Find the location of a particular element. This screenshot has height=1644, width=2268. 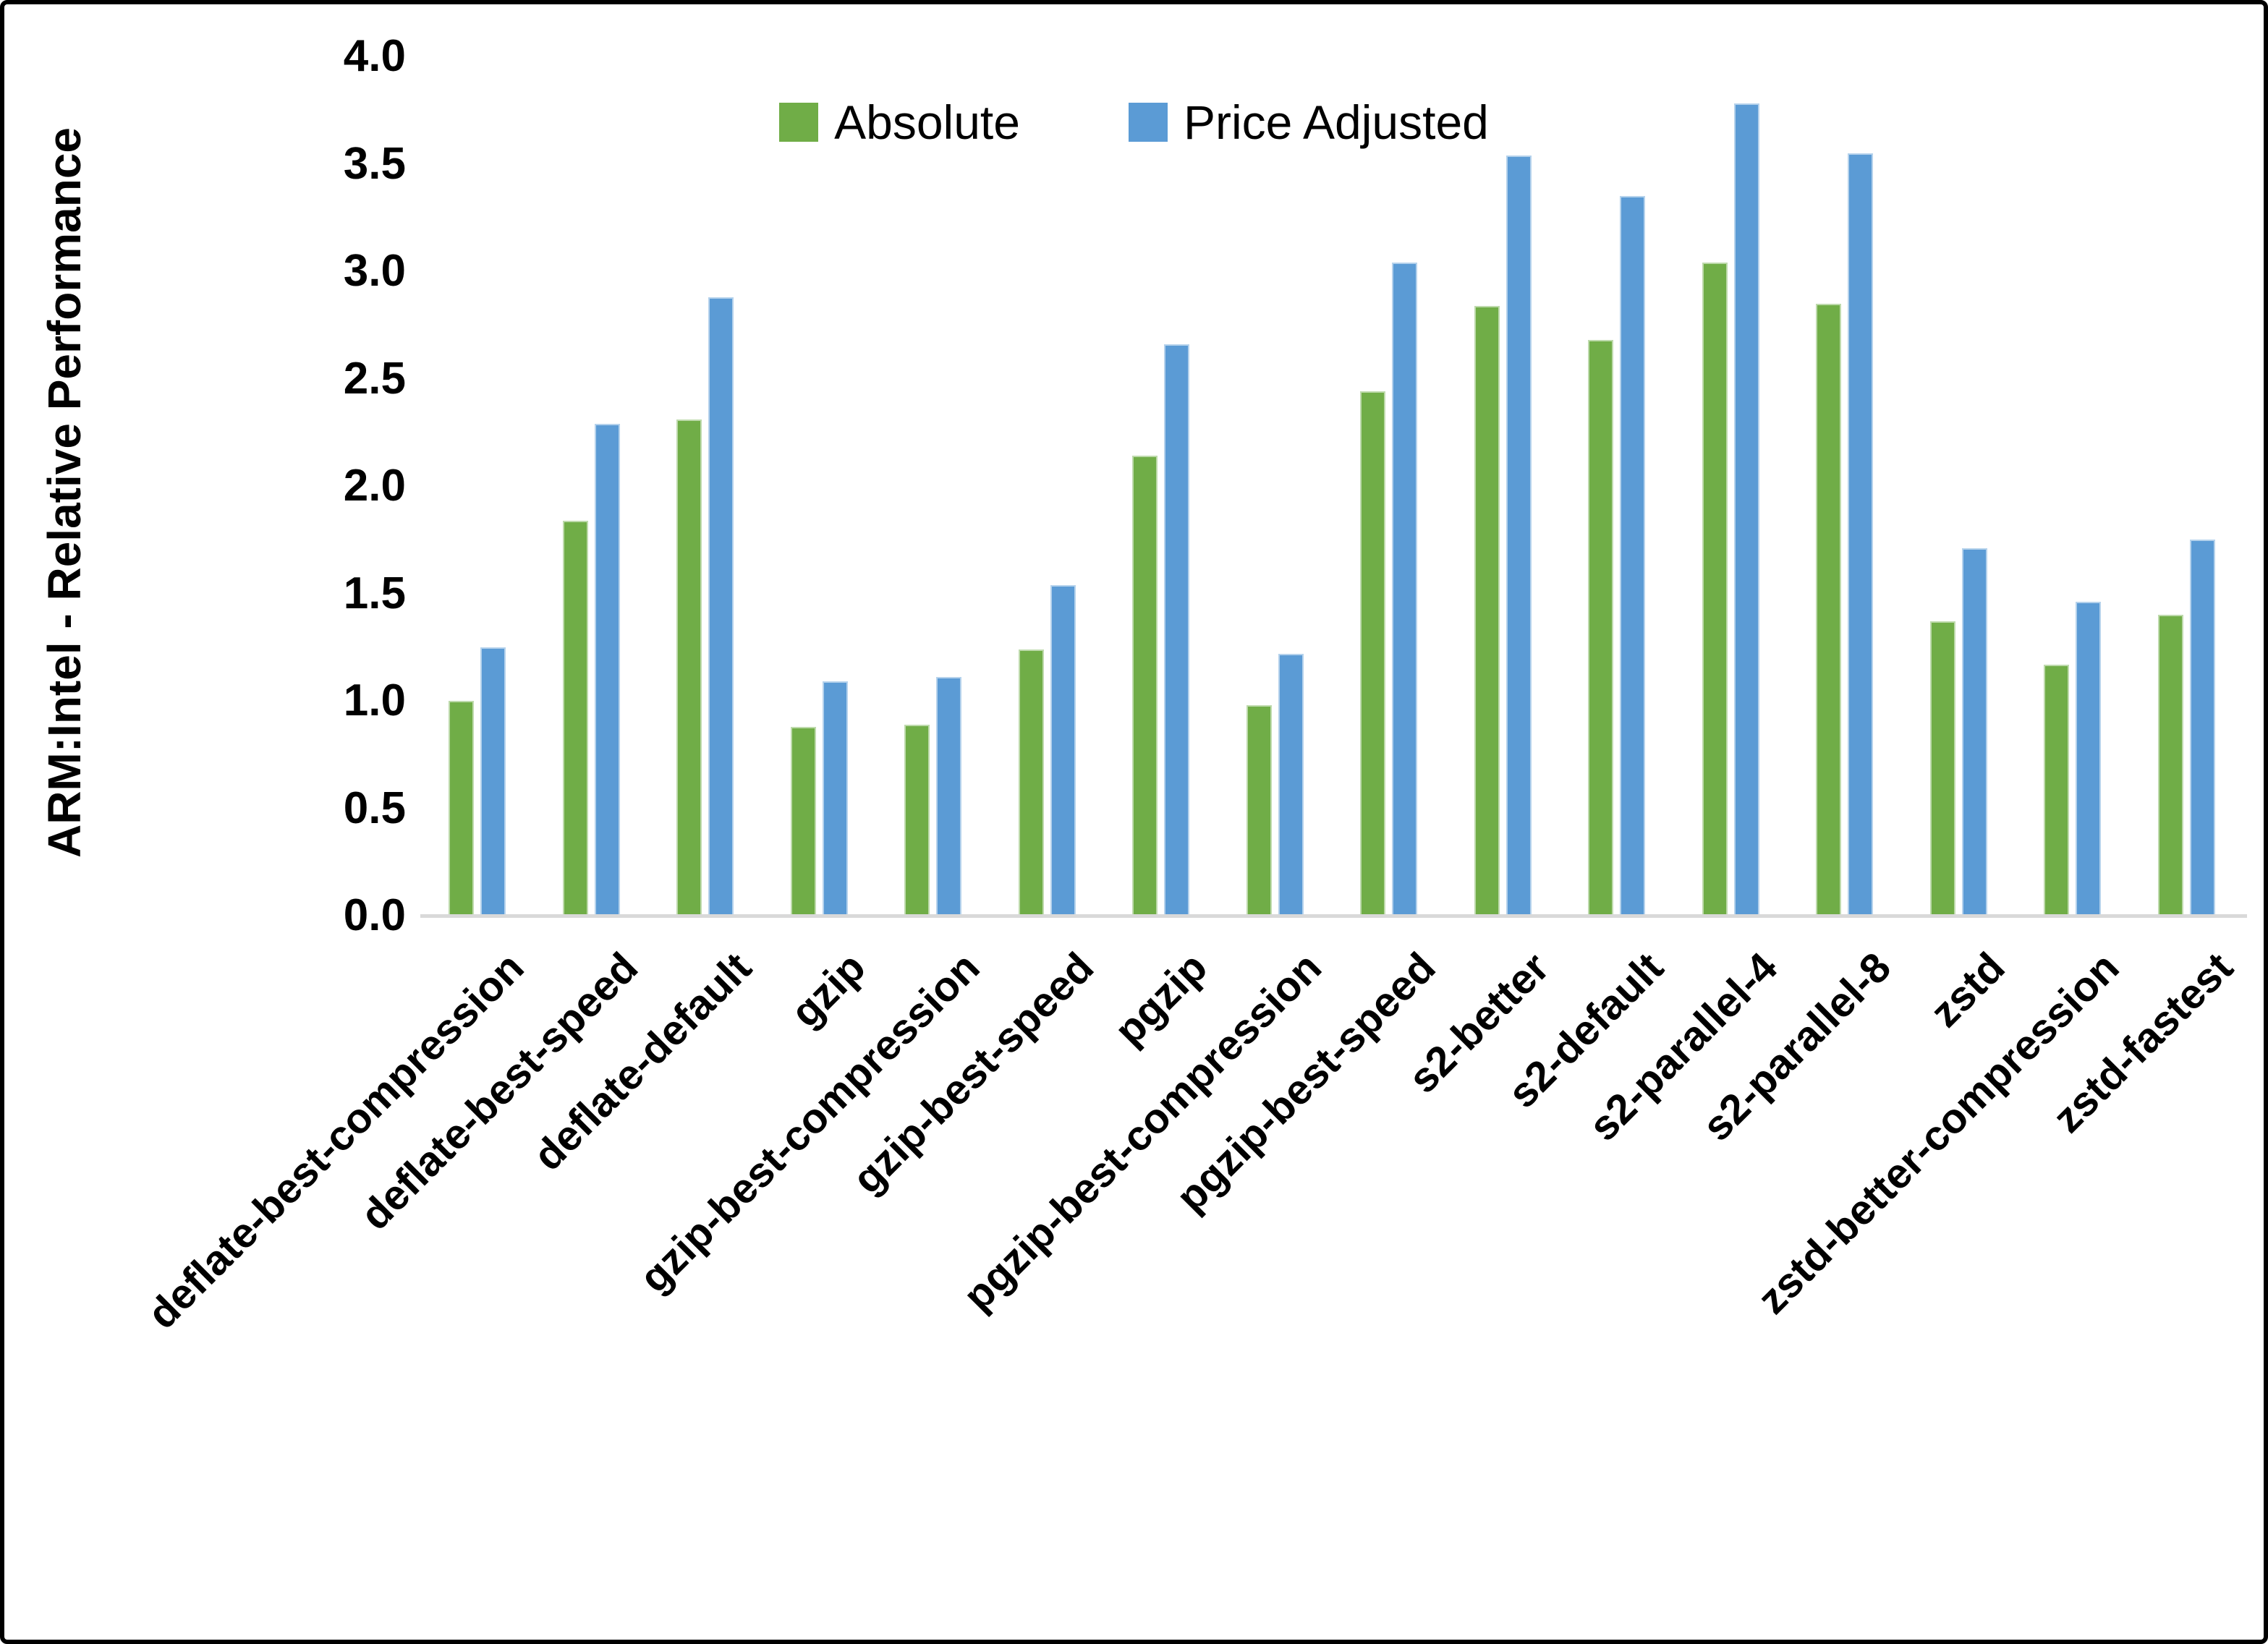

x-axis-label: zstd is located at coordinates (1967, 989).